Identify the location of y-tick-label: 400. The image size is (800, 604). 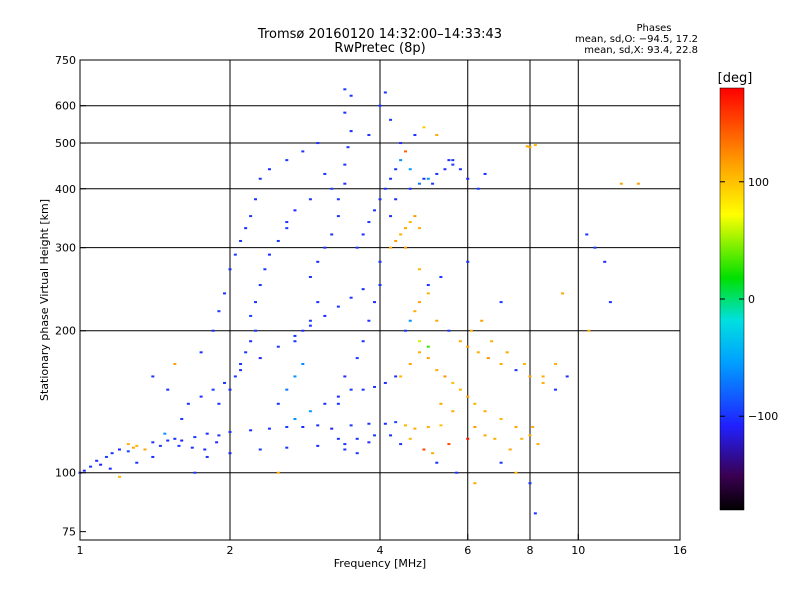
(65, 189).